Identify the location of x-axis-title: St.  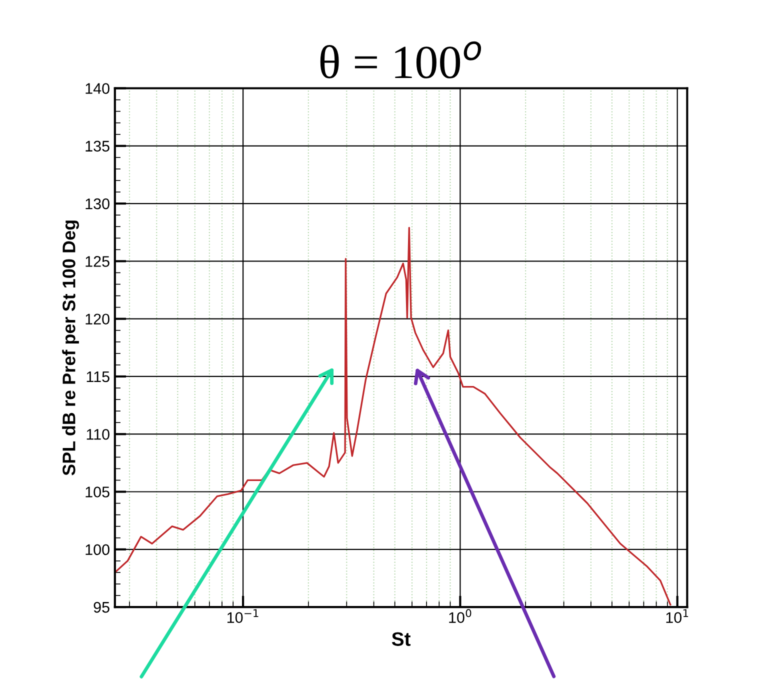
(401, 639).